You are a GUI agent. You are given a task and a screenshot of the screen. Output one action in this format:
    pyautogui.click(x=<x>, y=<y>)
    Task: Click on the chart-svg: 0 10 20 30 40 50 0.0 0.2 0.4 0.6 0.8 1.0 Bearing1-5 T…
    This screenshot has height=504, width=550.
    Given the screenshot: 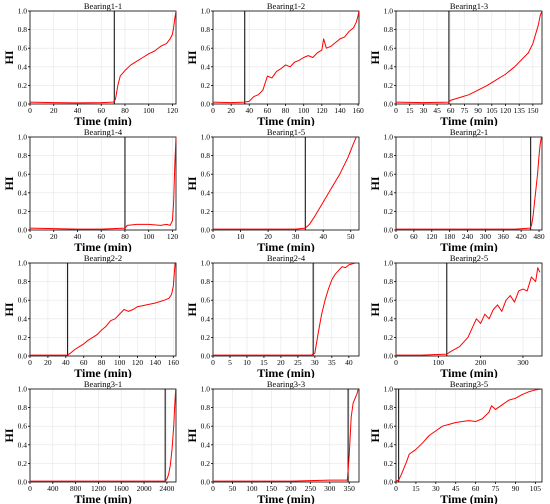 What is the action you would take?
    pyautogui.click(x=272, y=189)
    